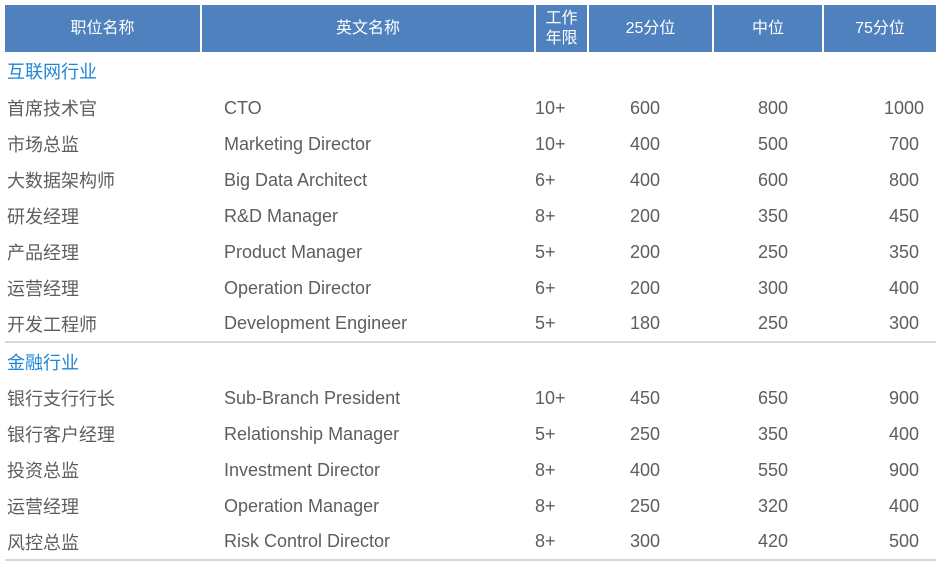  What do you see at coordinates (298, 287) in the screenshot?
I see `cell-english: Operation Director` at bounding box center [298, 287].